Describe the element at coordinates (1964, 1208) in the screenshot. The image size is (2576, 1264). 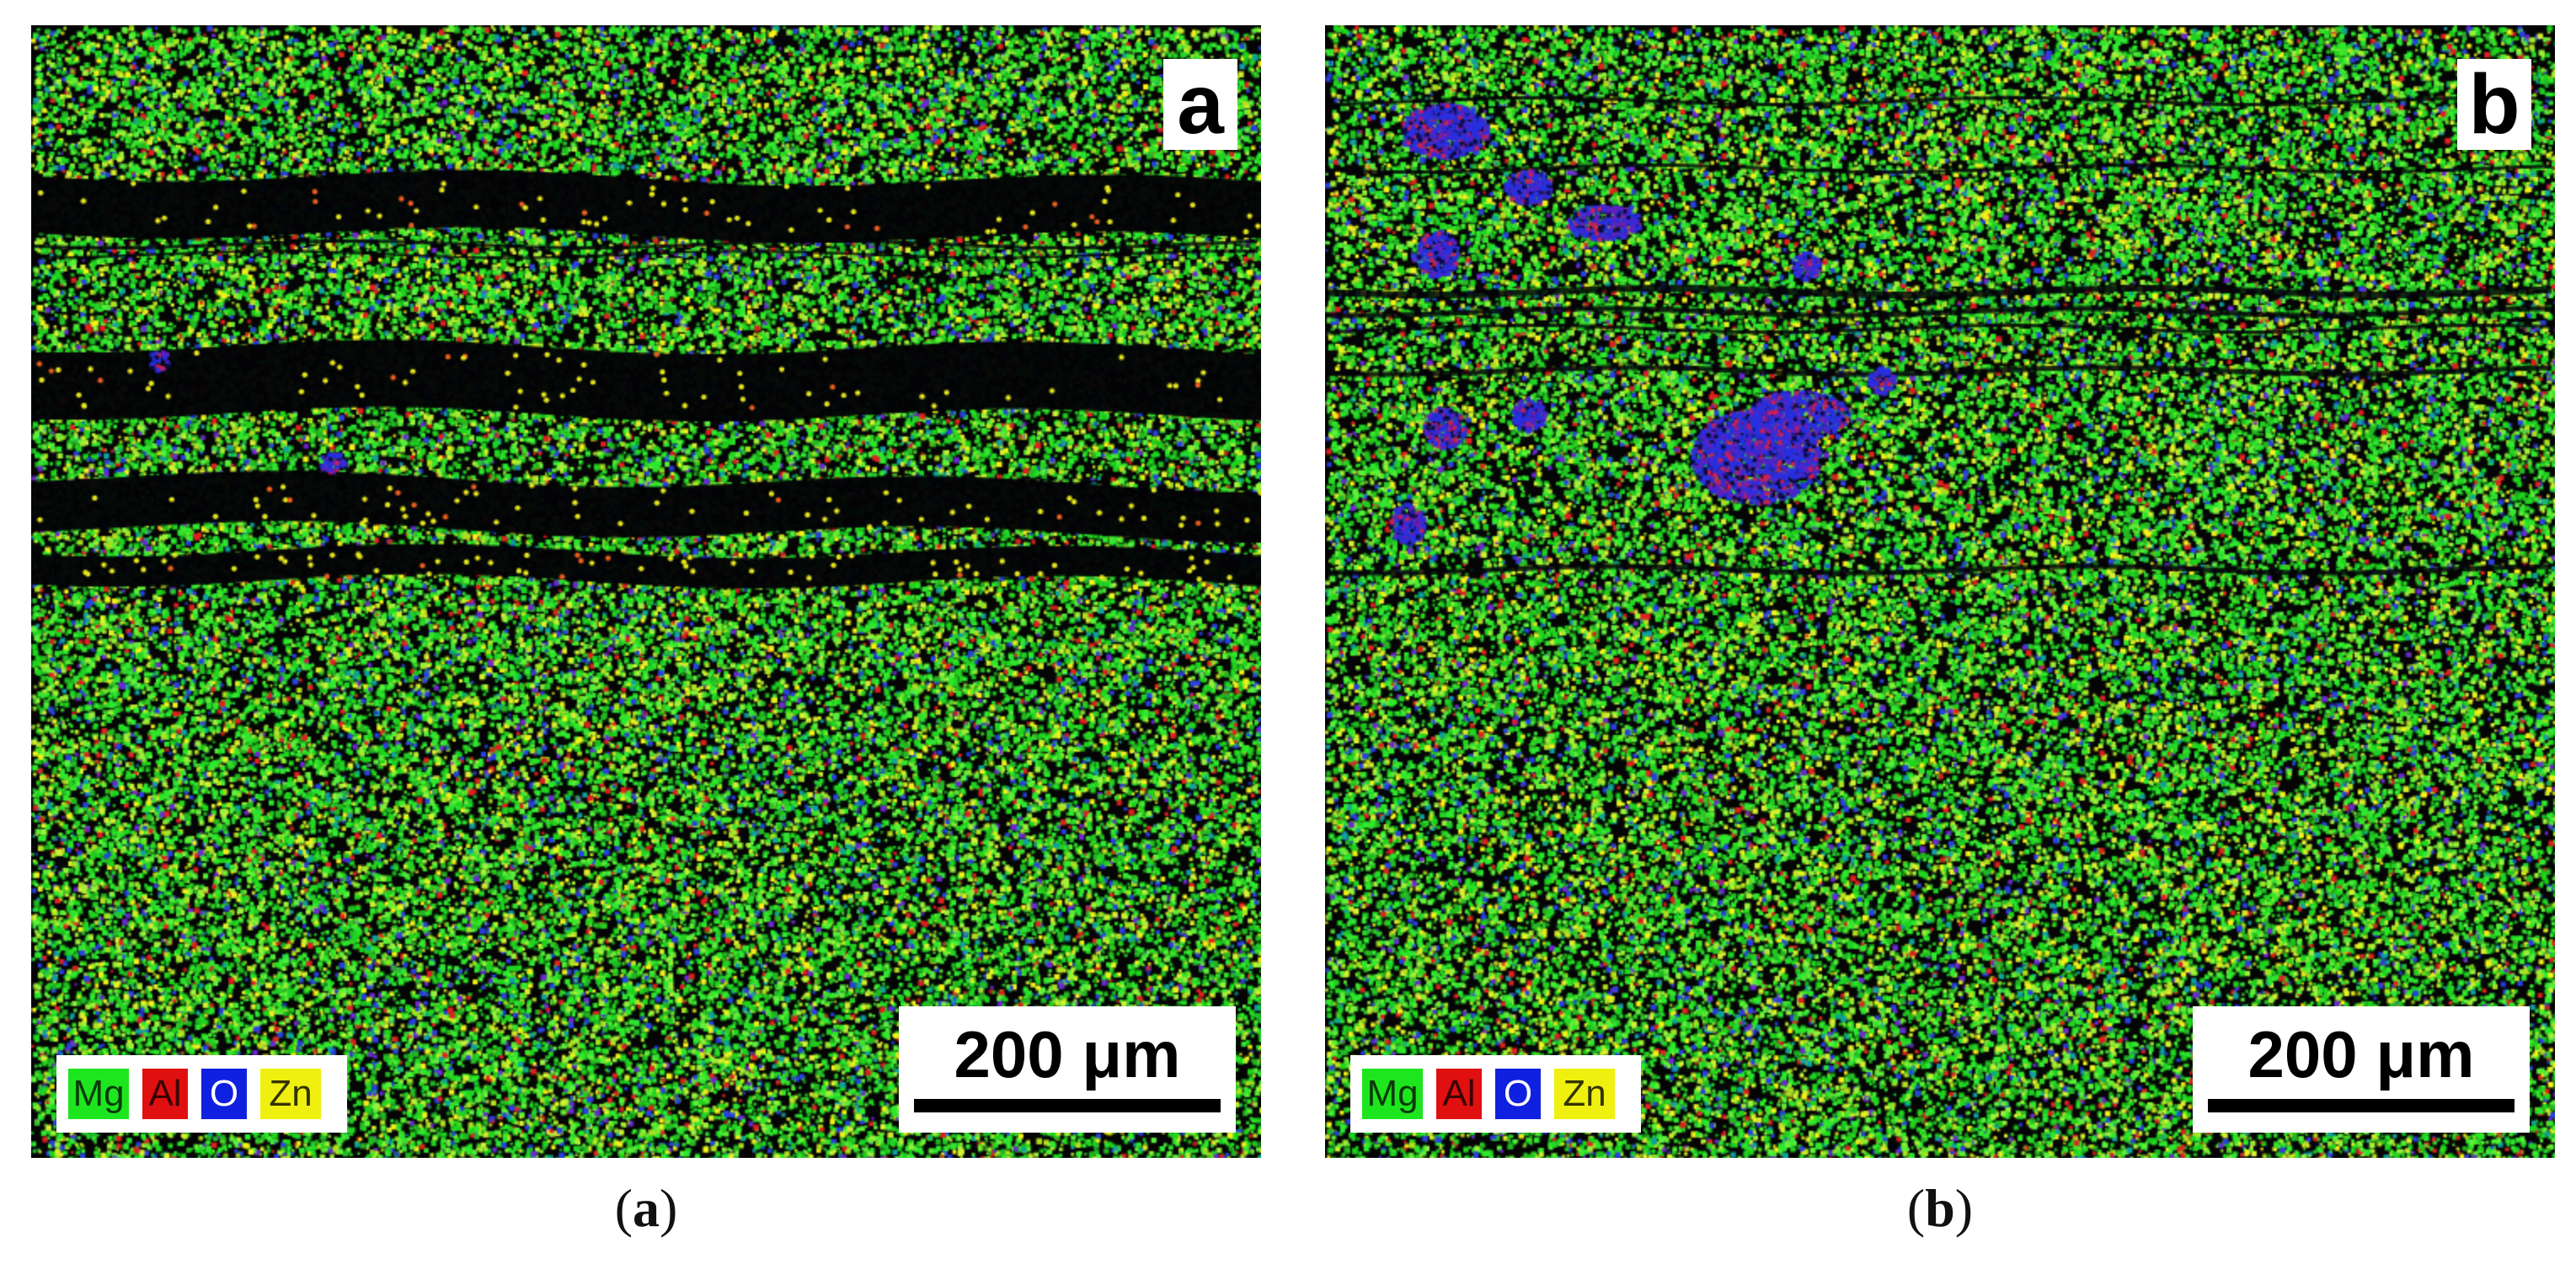
I see `caption-close-b: )` at that location.